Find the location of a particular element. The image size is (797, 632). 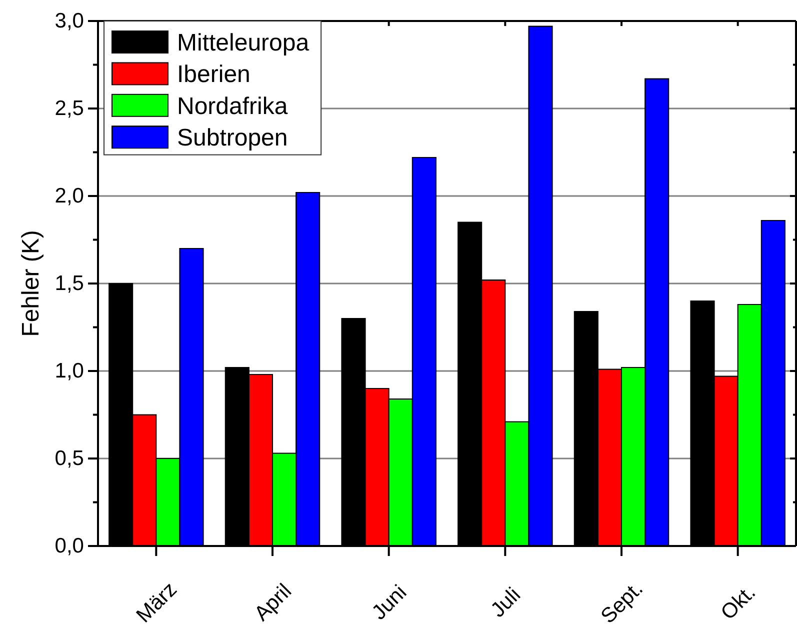

legend-label: Subtropen is located at coordinates (232, 138).